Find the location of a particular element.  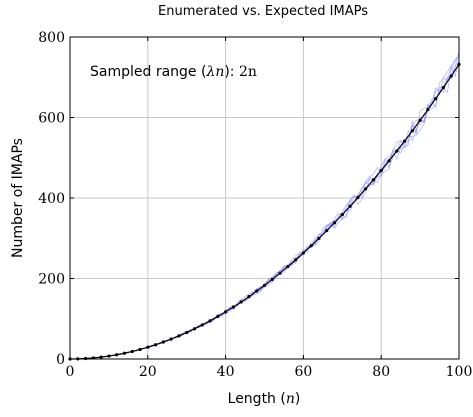

x-label-prefix: Length ( is located at coordinates (257, 399).